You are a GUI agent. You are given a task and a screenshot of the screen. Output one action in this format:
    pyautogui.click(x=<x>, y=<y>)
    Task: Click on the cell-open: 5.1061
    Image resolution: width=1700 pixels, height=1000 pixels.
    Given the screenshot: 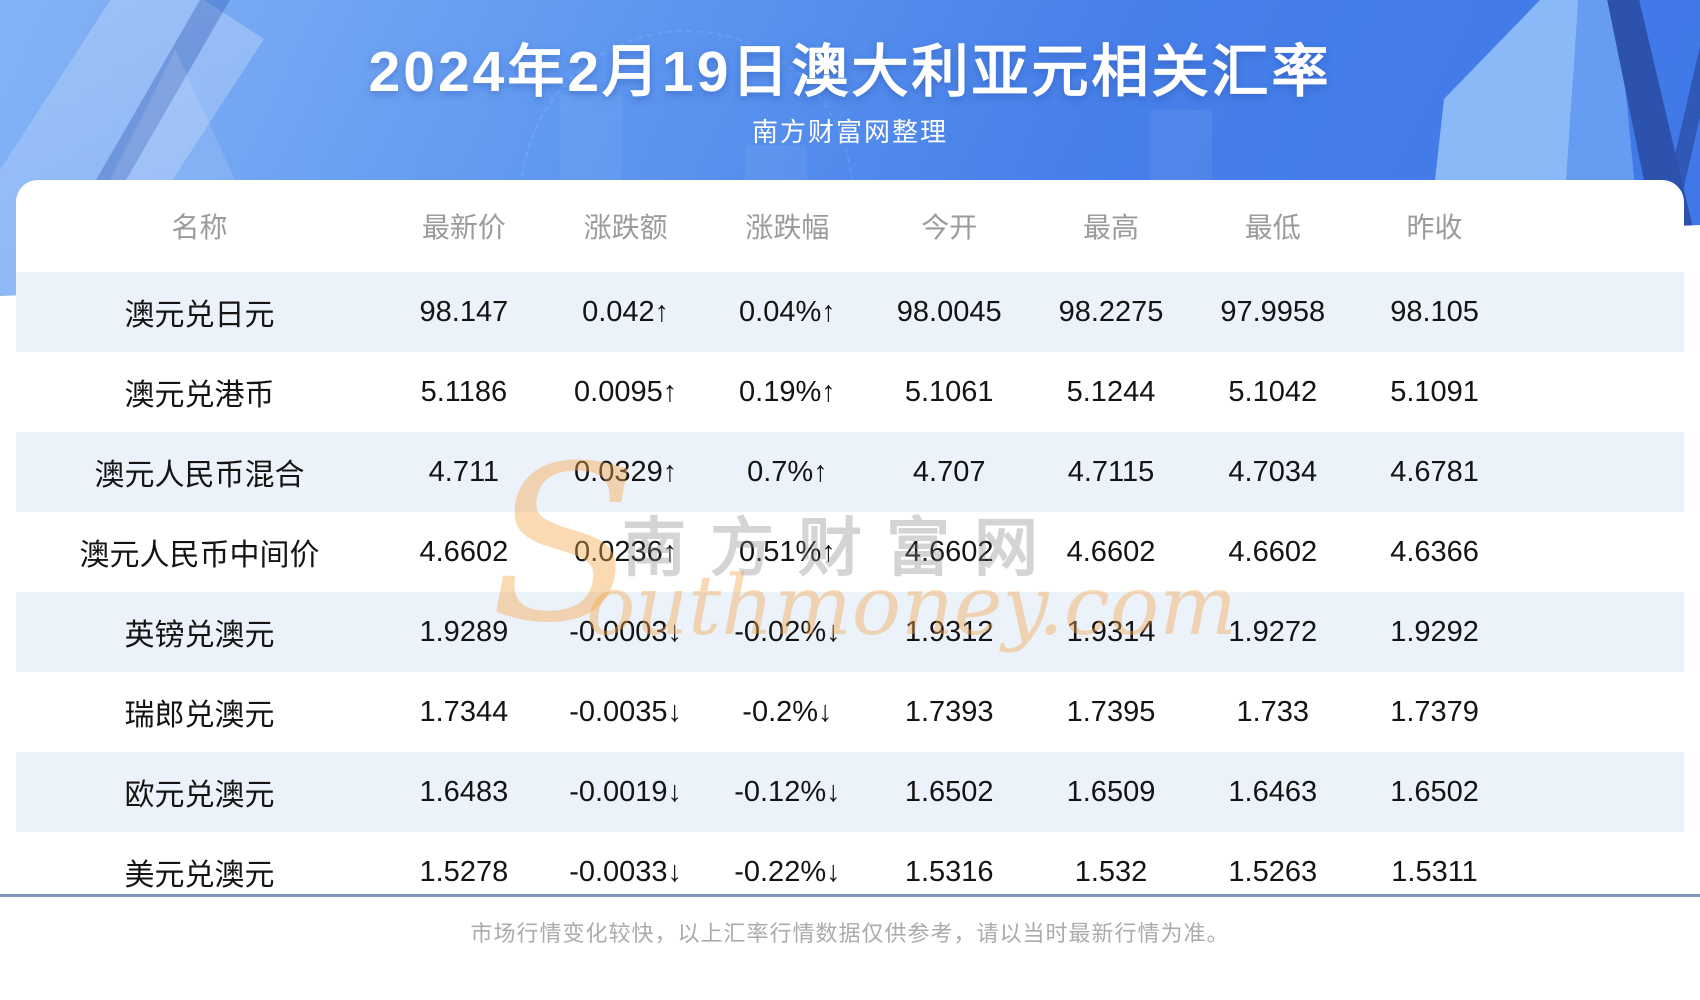 What is the action you would take?
    pyautogui.click(x=949, y=391)
    